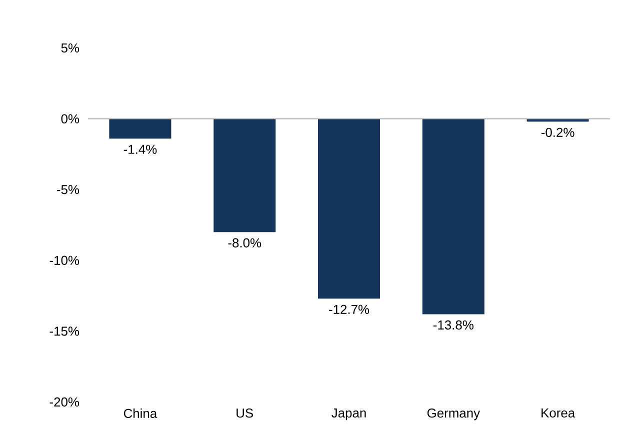 The height and width of the screenshot is (444, 618). Describe the element at coordinates (349, 414) in the screenshot. I see `x-tick-label: Japan` at that location.